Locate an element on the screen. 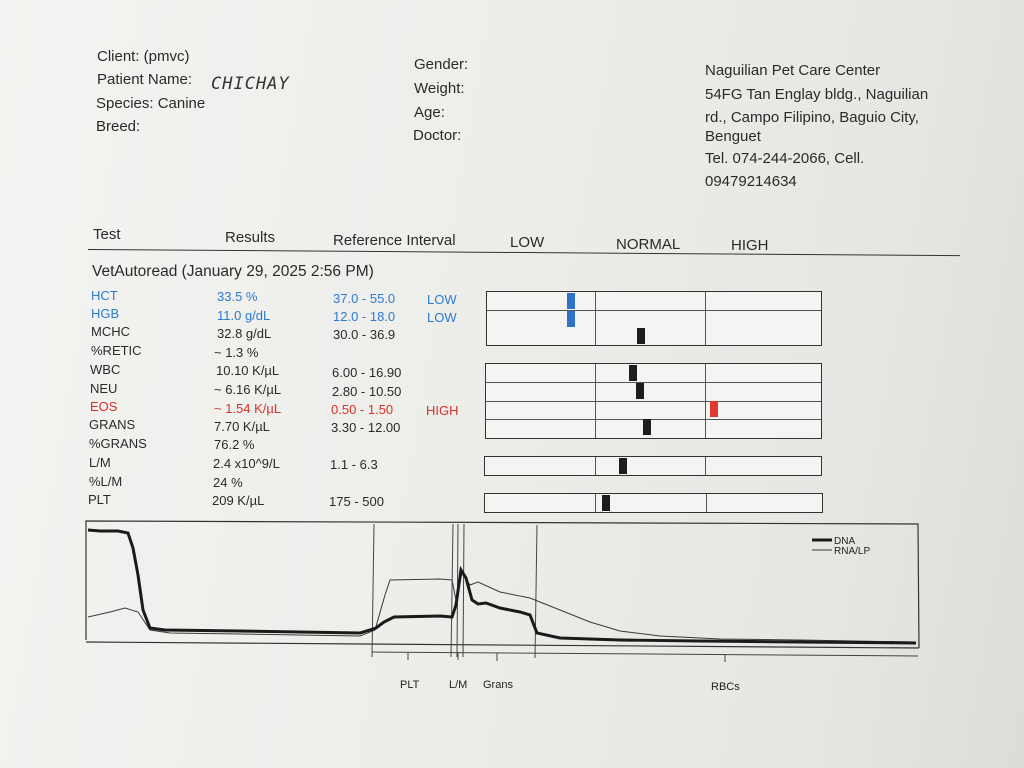 The width and height of the screenshot is (1024, 768). col-low: LOW is located at coordinates (527, 242).